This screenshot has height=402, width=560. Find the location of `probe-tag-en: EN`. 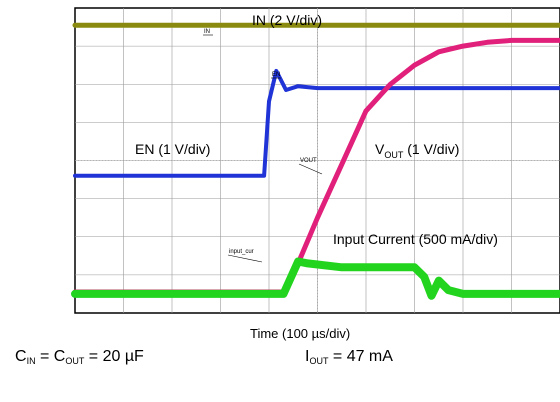

probe-tag-en: EN is located at coordinates (276, 75).